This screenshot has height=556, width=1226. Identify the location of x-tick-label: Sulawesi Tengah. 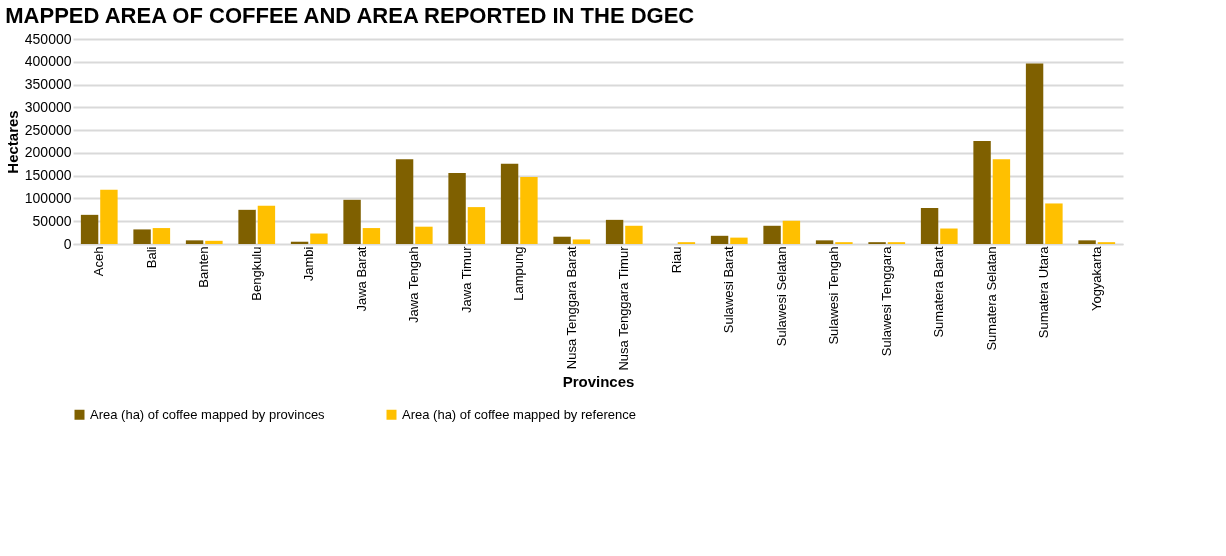
(834, 295).